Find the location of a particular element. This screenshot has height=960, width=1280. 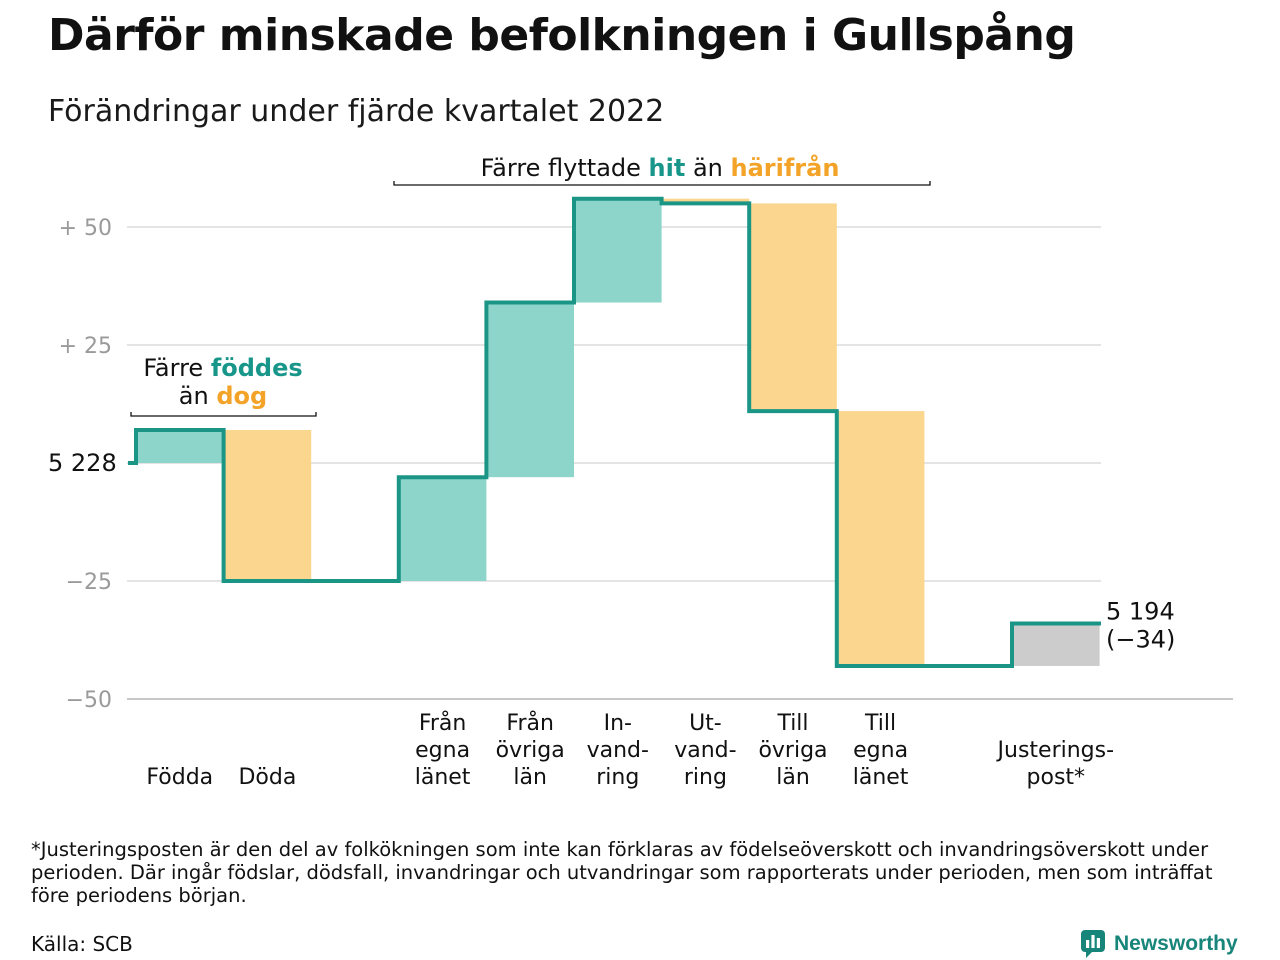

category-label: Födda is located at coordinates (179, 777).